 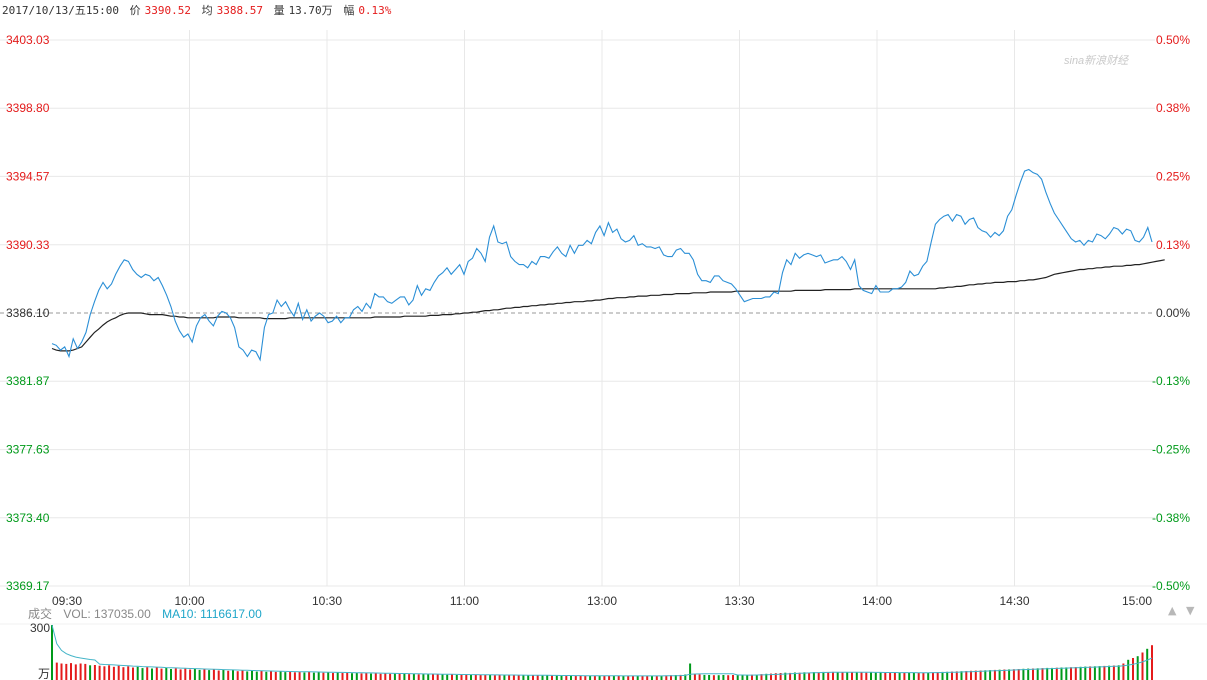 What do you see at coordinates (1173, 245) in the screenshot?
I see `y-tick-right: 0.13%` at bounding box center [1173, 245].